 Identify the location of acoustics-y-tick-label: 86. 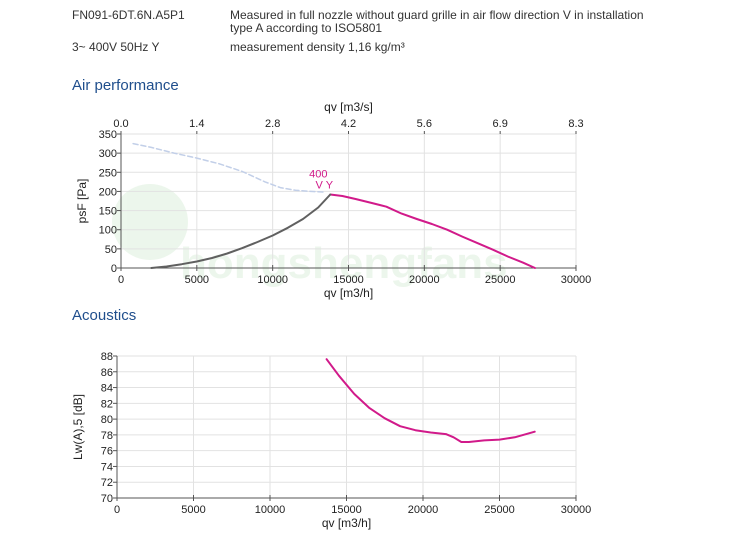
(107, 373).